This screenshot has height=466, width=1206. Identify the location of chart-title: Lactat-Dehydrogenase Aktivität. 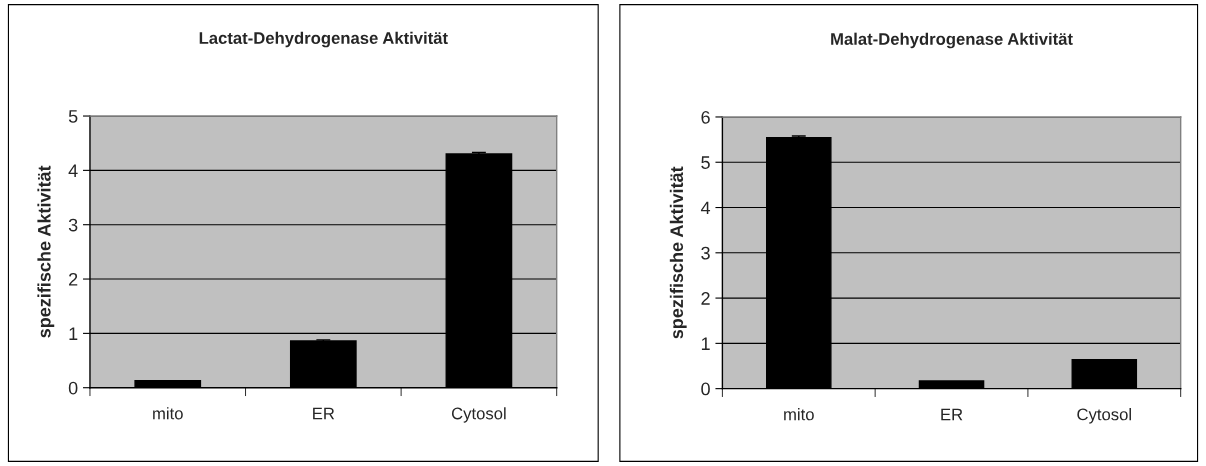
(323, 39).